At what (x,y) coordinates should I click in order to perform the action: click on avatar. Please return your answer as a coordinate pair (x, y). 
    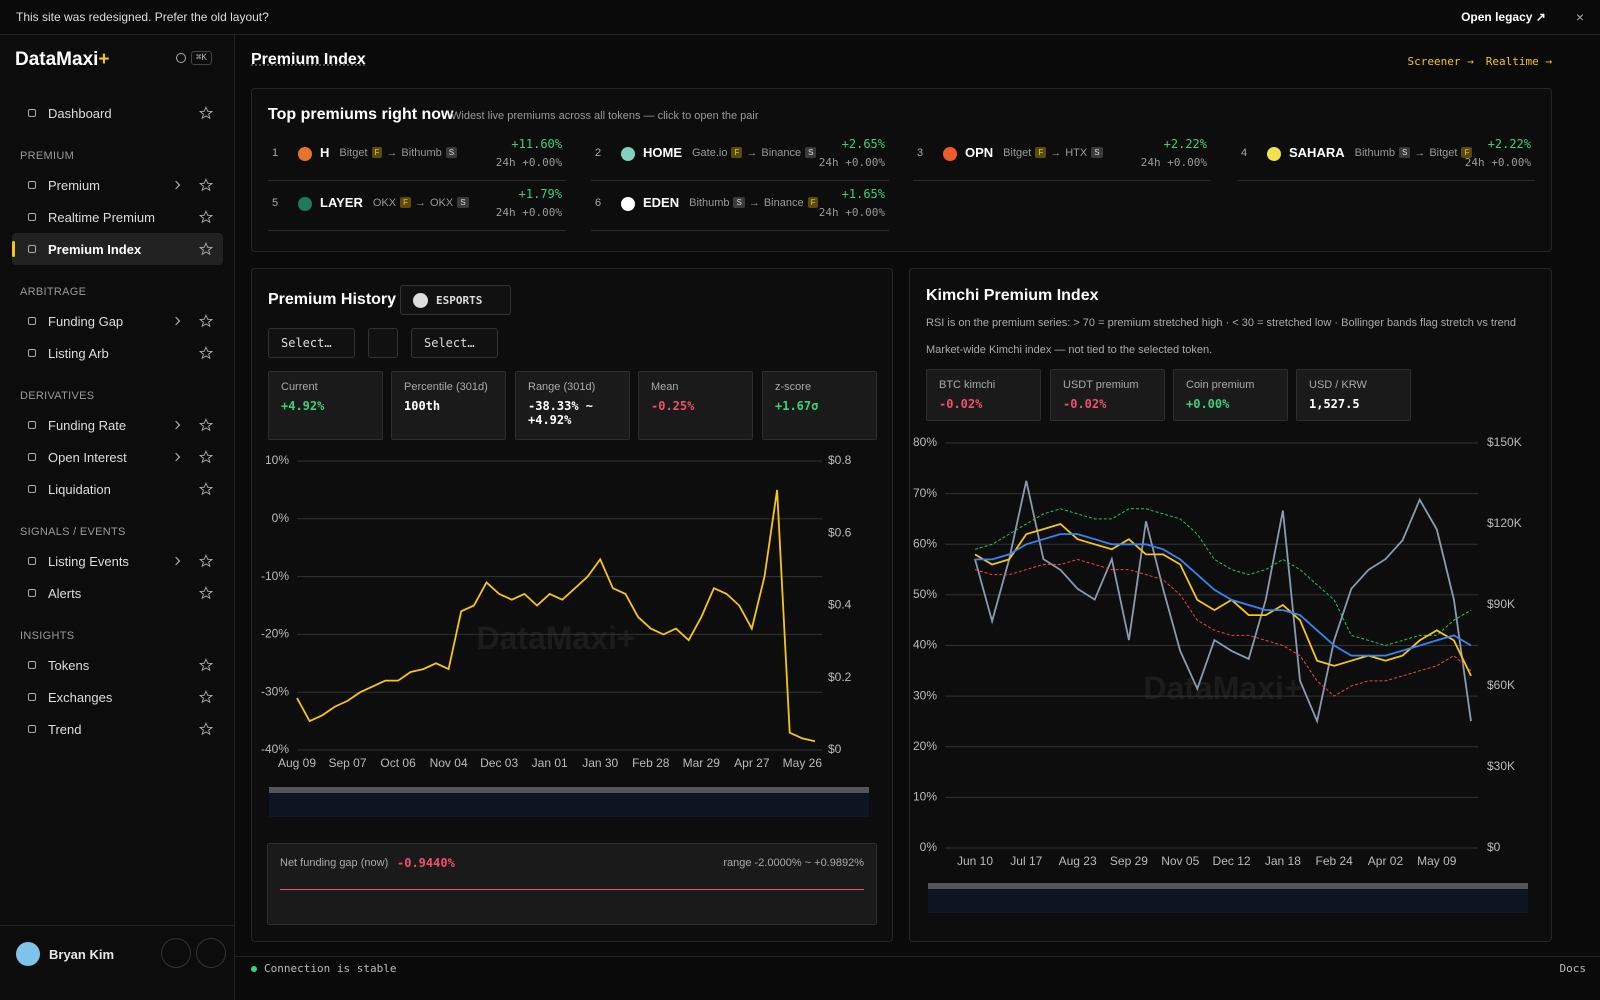
    Looking at the image, I should click on (28, 954).